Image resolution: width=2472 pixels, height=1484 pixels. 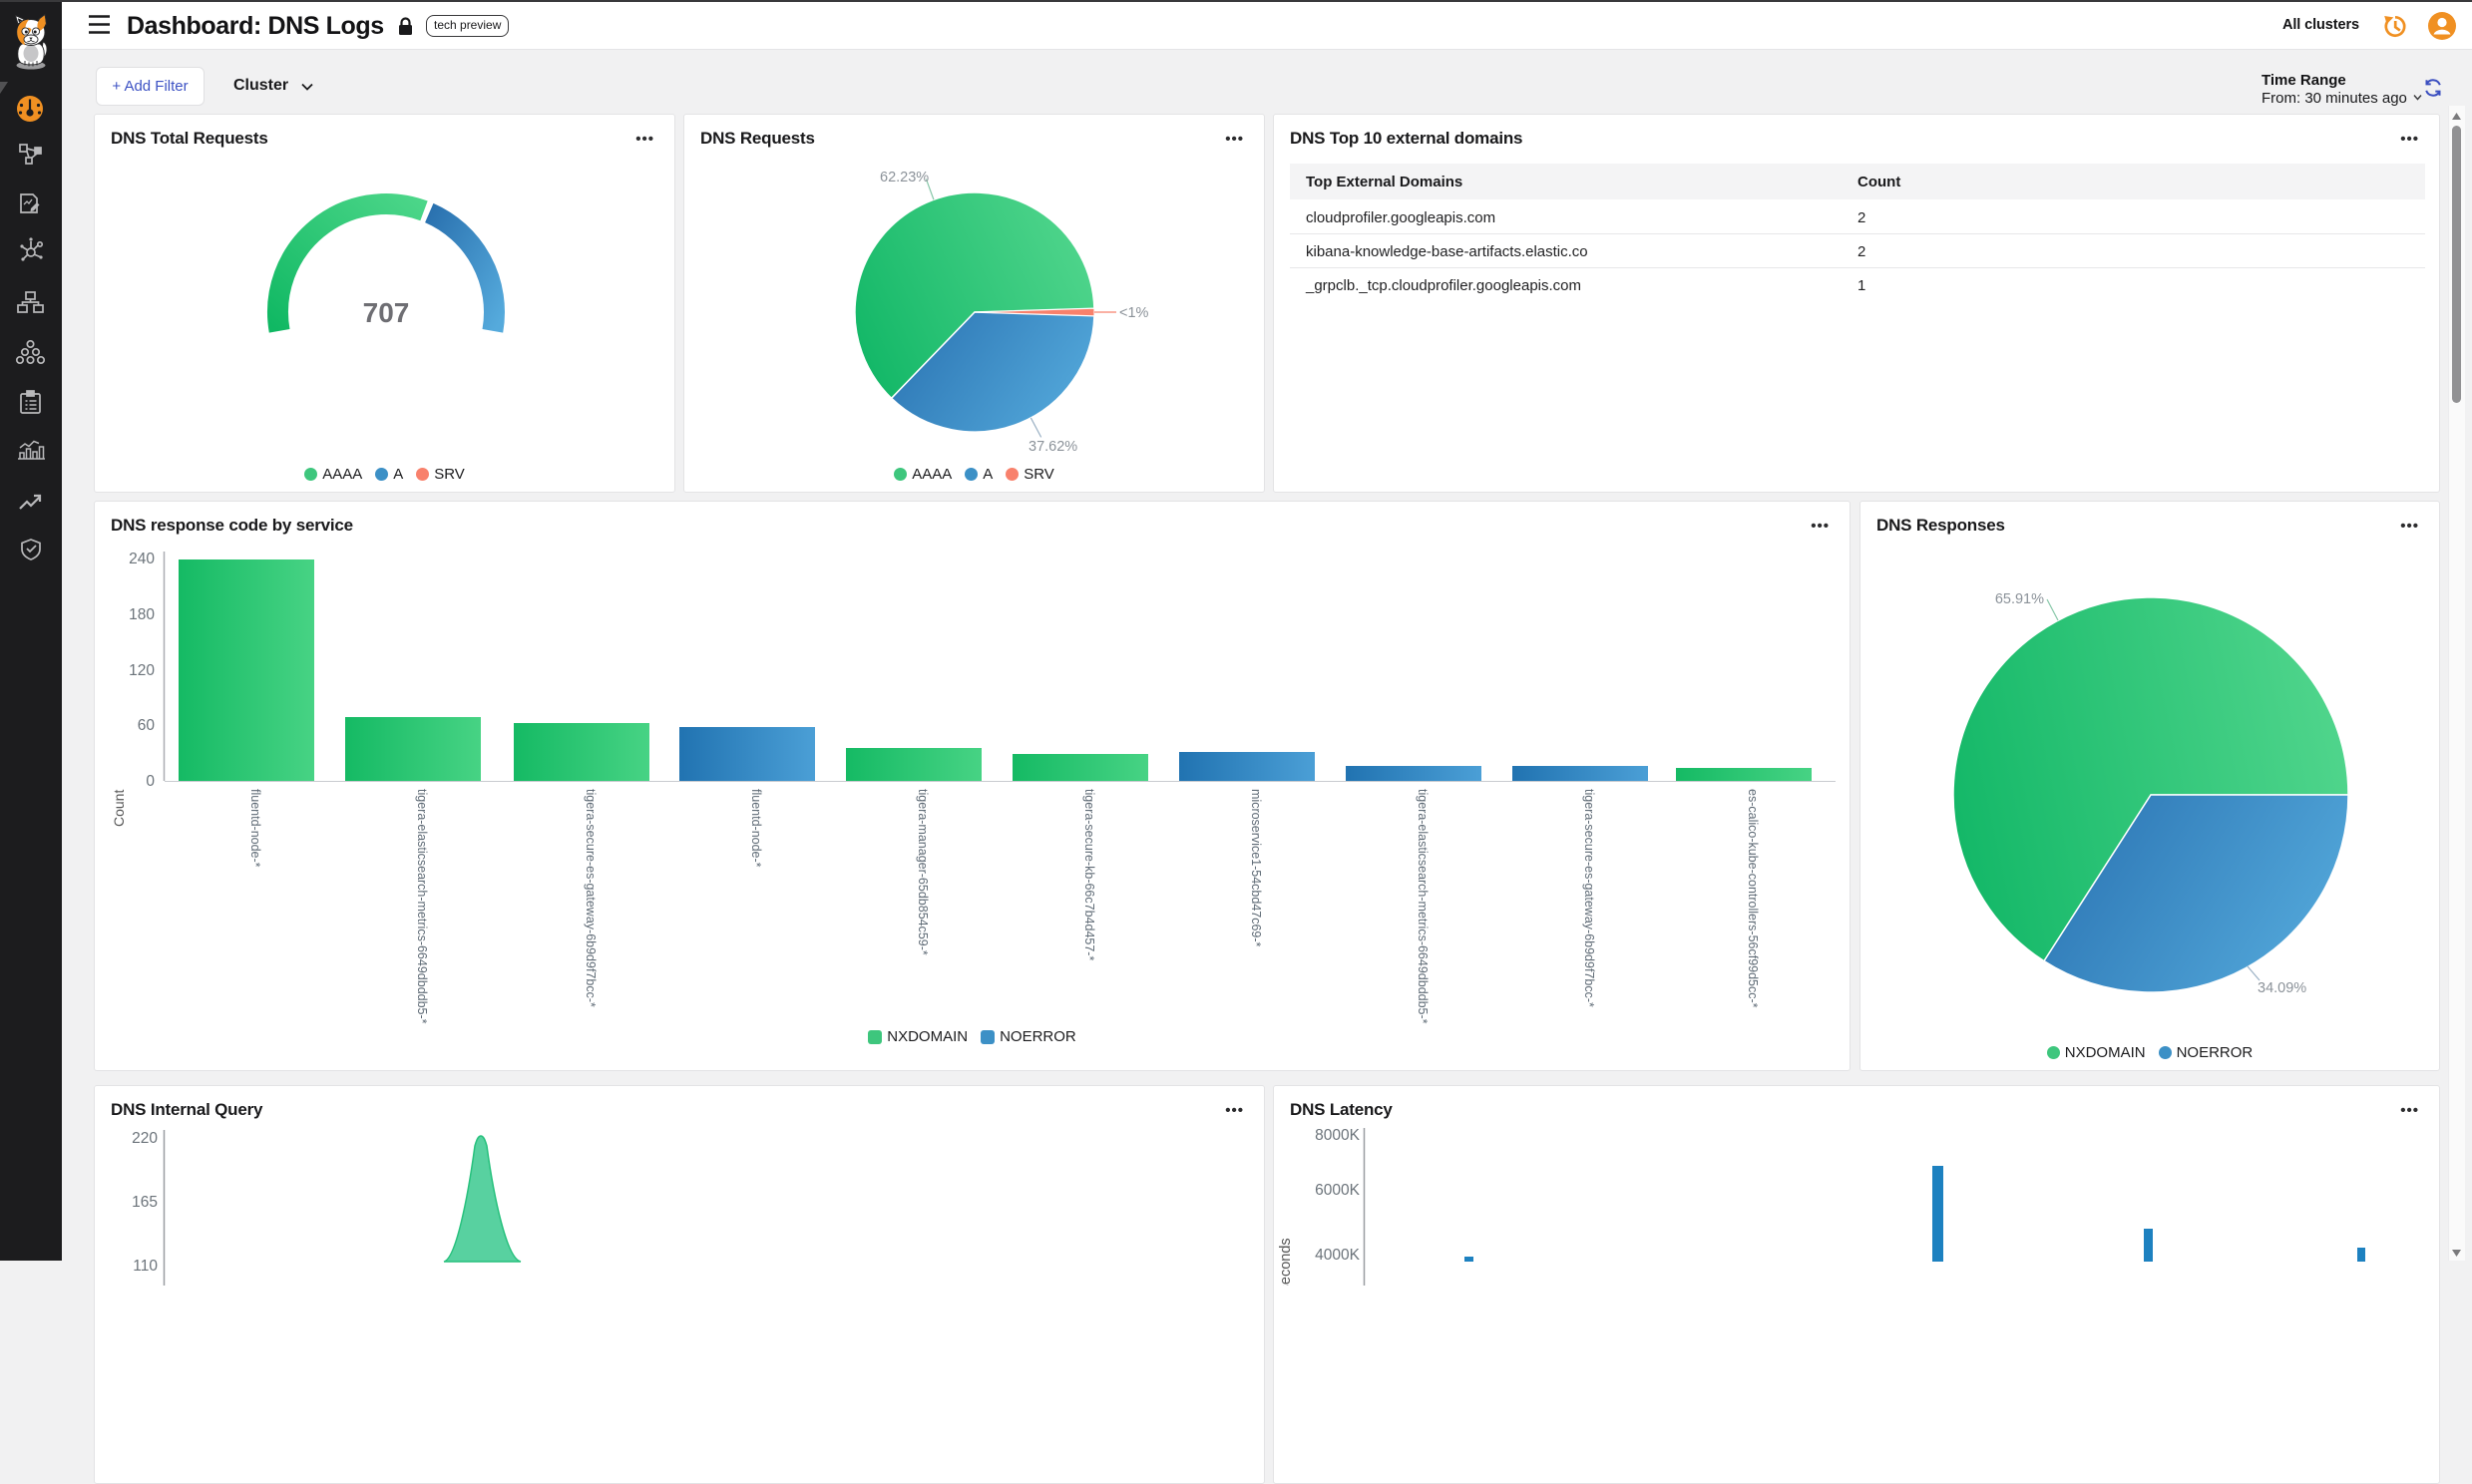 I want to click on svg-text: 0, so click(x=151, y=781).